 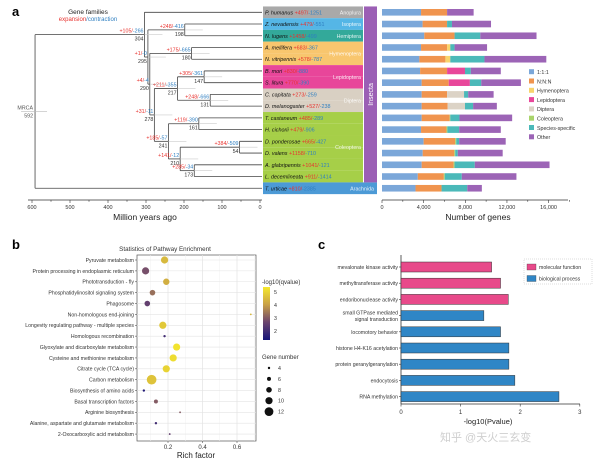 I want to click on species-name: L. decemlineata, so click(x=285, y=178).